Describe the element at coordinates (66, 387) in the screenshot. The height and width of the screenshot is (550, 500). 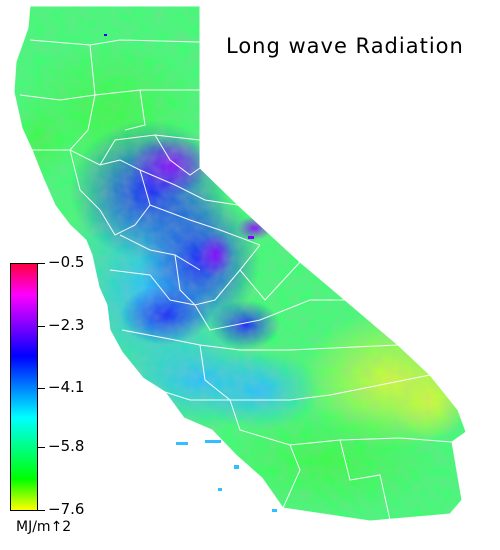
I see `color-scale-tick-label: −4.1` at that location.